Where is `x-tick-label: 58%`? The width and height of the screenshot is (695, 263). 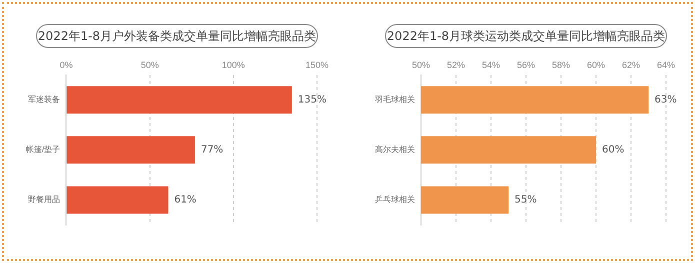 x-tick-label: 58% is located at coordinates (561, 65).